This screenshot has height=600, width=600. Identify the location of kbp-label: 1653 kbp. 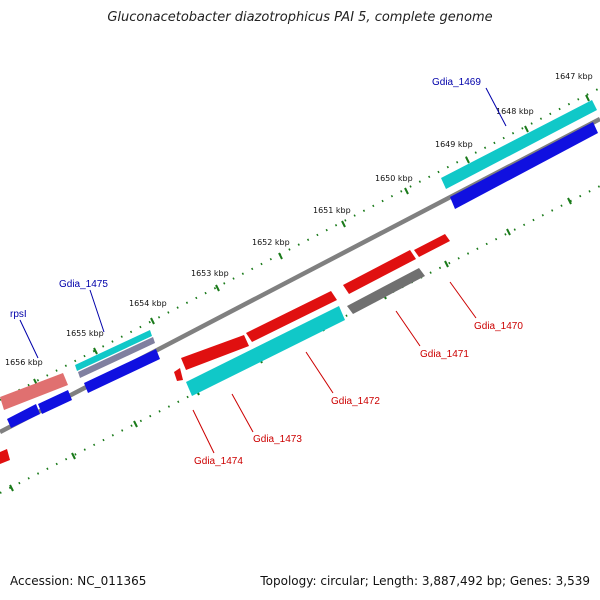
(210, 273).